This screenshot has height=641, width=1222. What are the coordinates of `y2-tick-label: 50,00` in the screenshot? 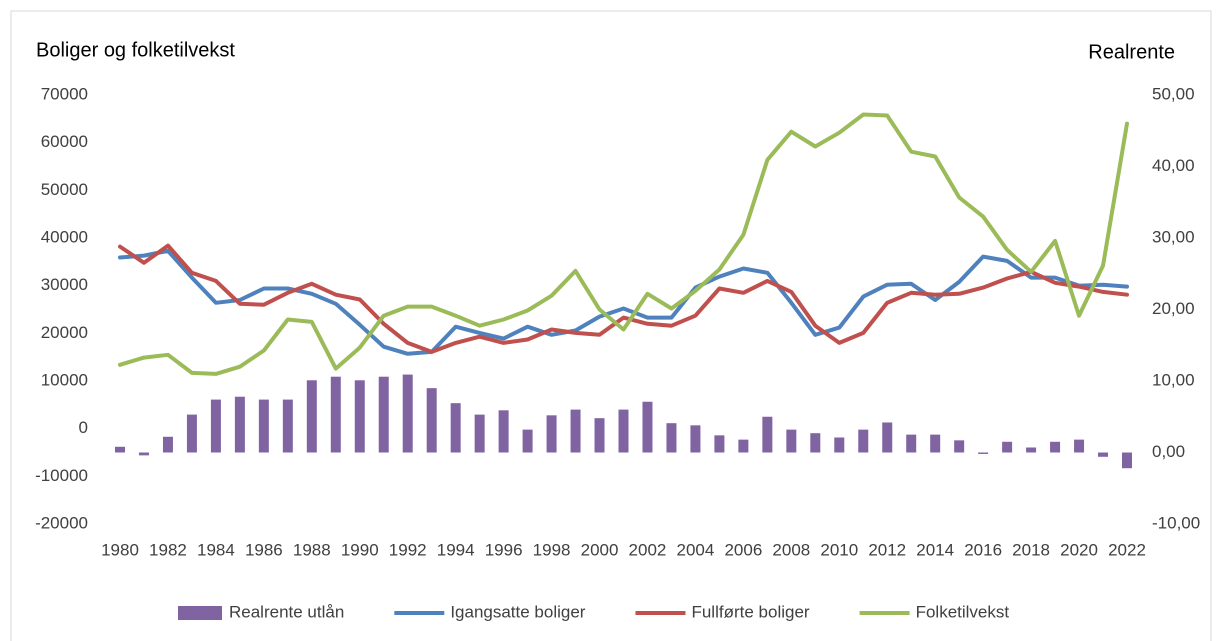 It's located at (1173, 93).